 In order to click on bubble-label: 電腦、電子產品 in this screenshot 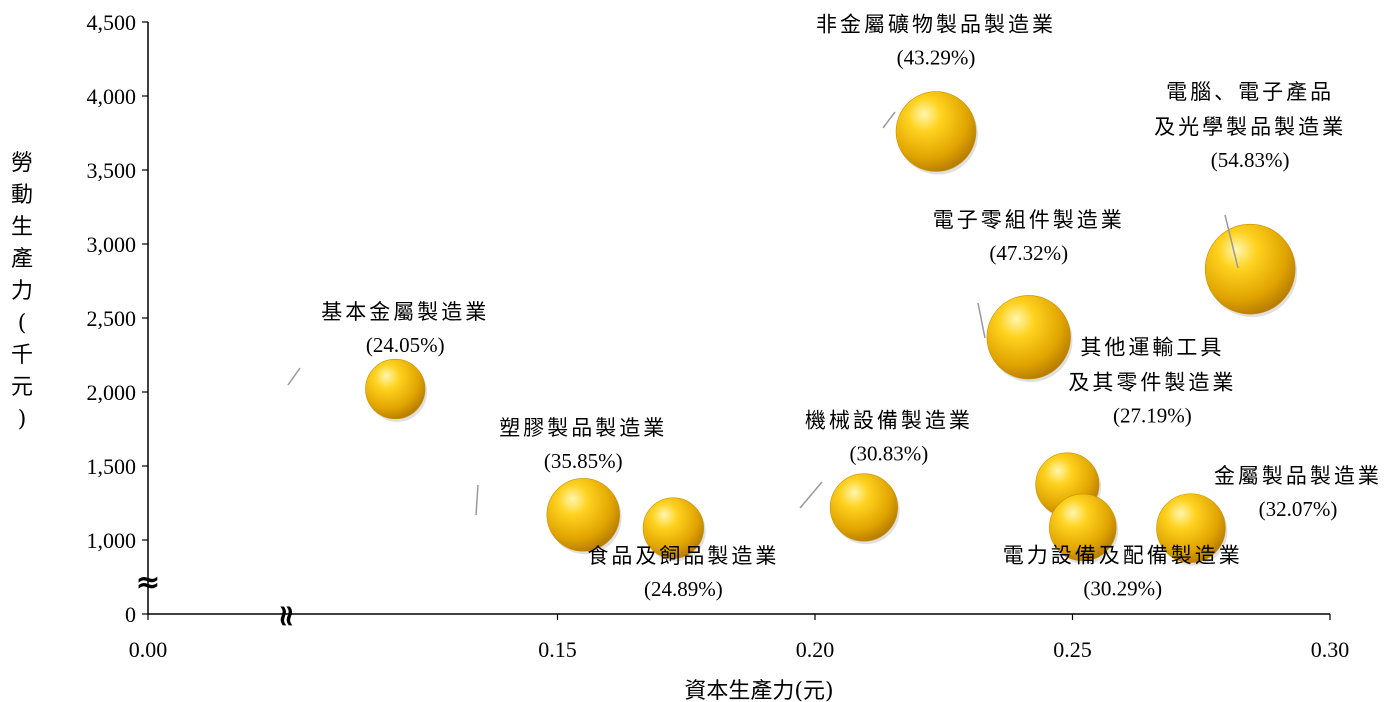, I will do `click(1250, 92)`.